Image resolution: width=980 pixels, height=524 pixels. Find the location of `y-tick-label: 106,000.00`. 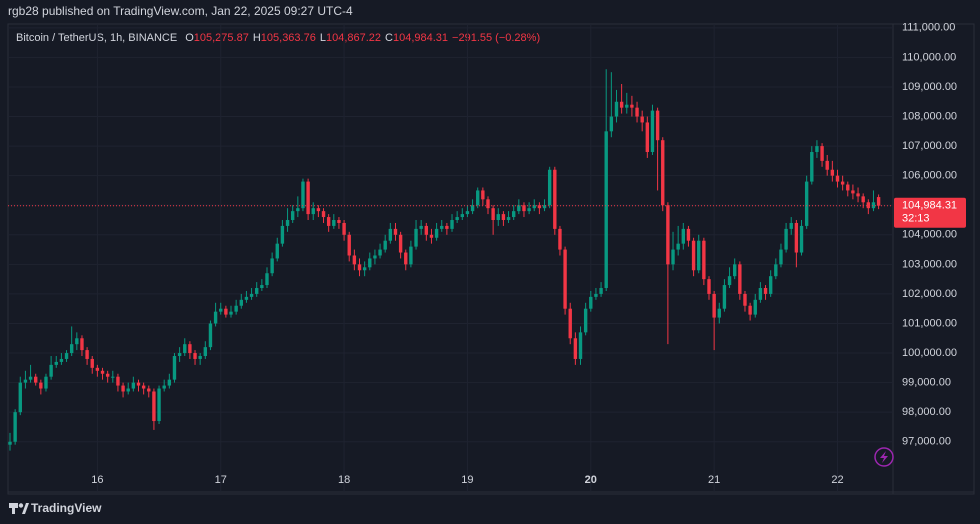

y-tick-label: 106,000.00 is located at coordinates (929, 176).